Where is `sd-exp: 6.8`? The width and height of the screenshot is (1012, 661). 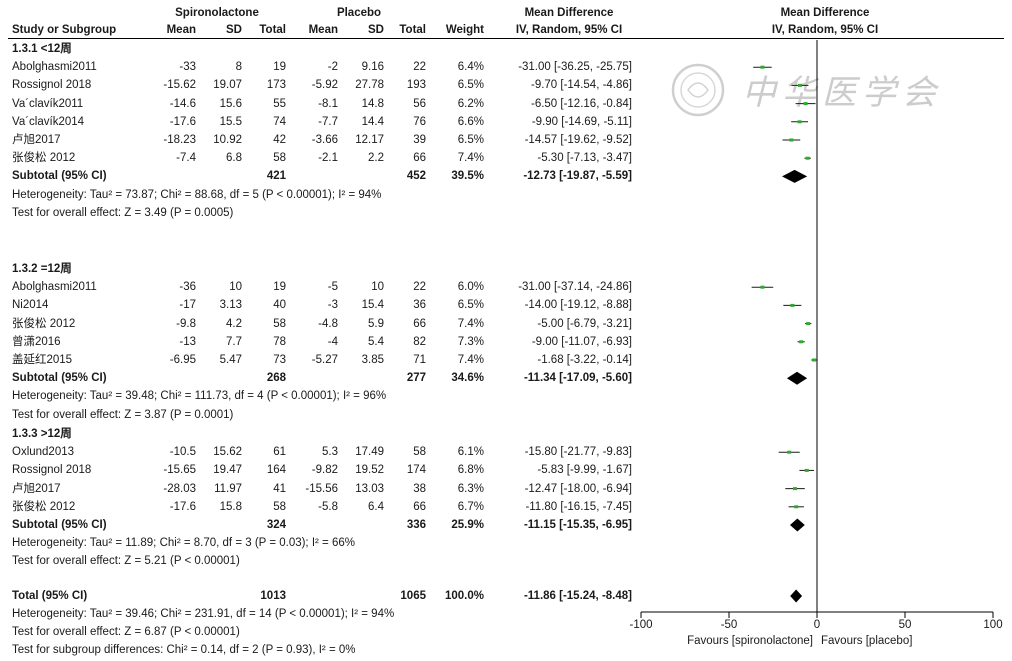
sd-exp: 6.8 is located at coordinates (234, 158).